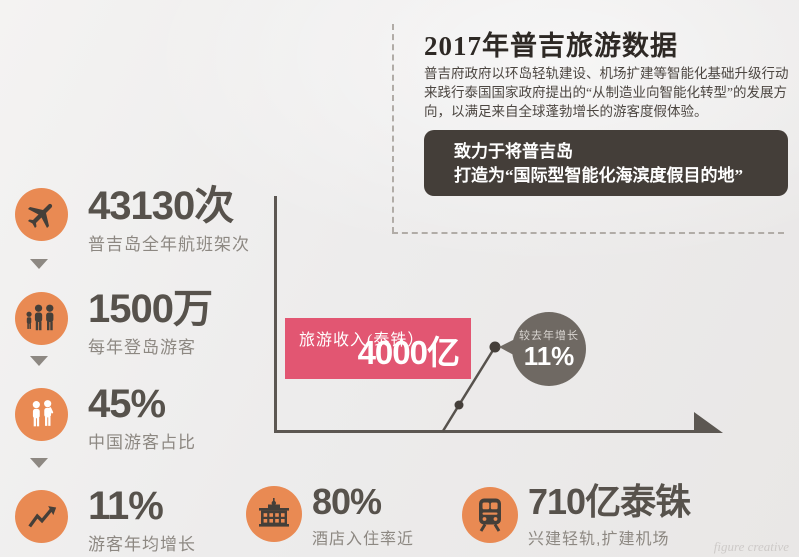  I want to click on train-icon, so click(490, 515).